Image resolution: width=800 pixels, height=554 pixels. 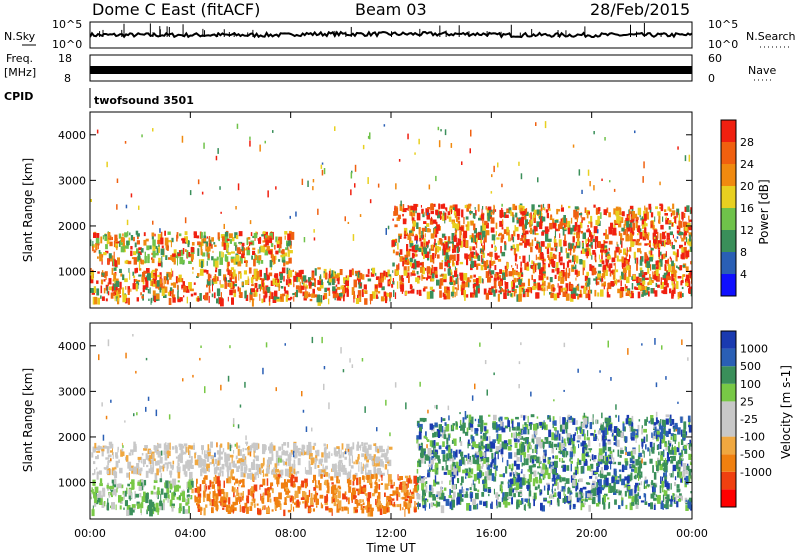 I want to click on freq-trace, so click(x=391, y=70).